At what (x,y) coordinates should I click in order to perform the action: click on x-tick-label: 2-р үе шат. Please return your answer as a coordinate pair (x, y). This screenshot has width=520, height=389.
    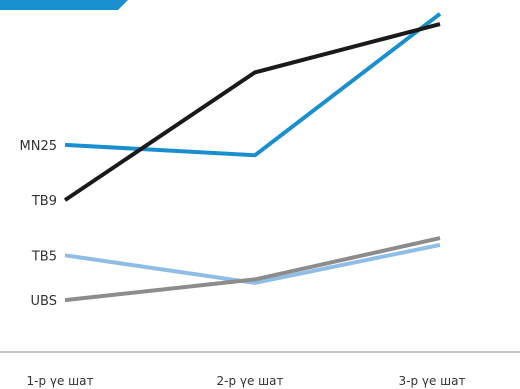
    Looking at the image, I should click on (249, 381).